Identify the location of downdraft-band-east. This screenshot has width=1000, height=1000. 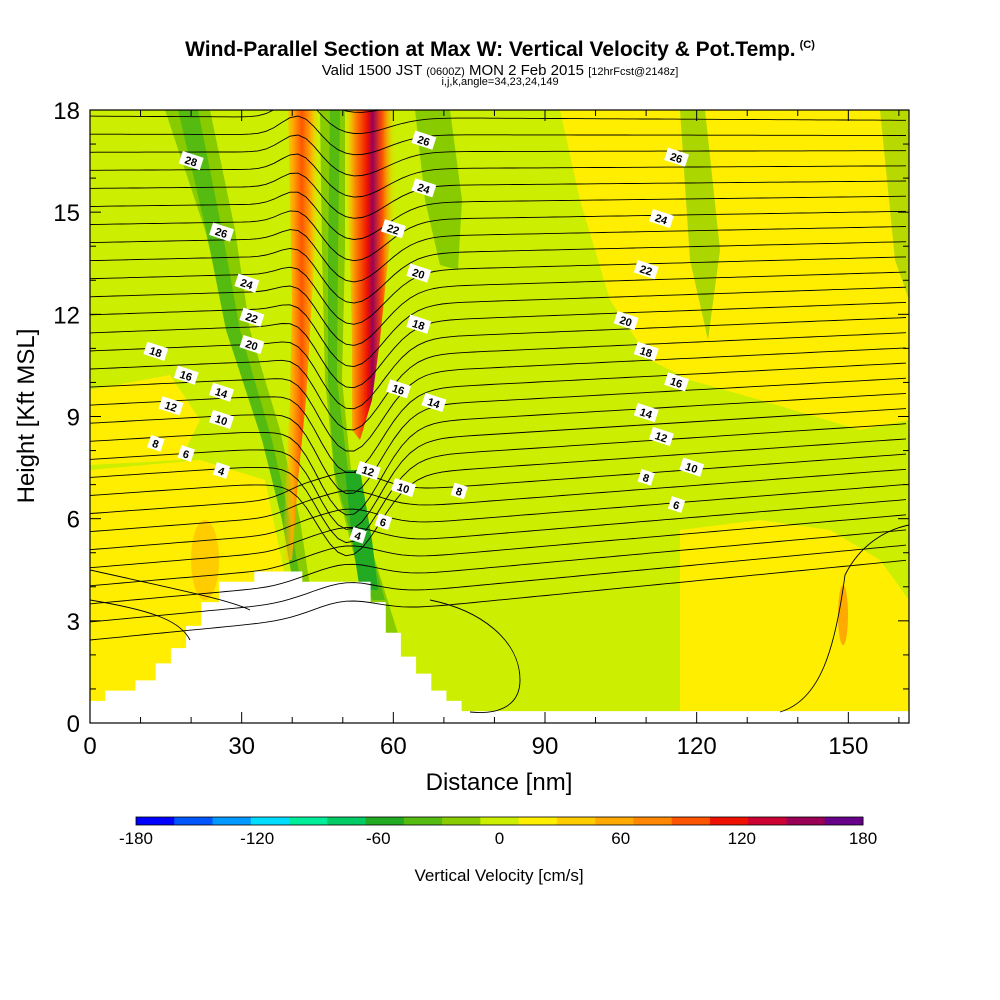
(438, 190).